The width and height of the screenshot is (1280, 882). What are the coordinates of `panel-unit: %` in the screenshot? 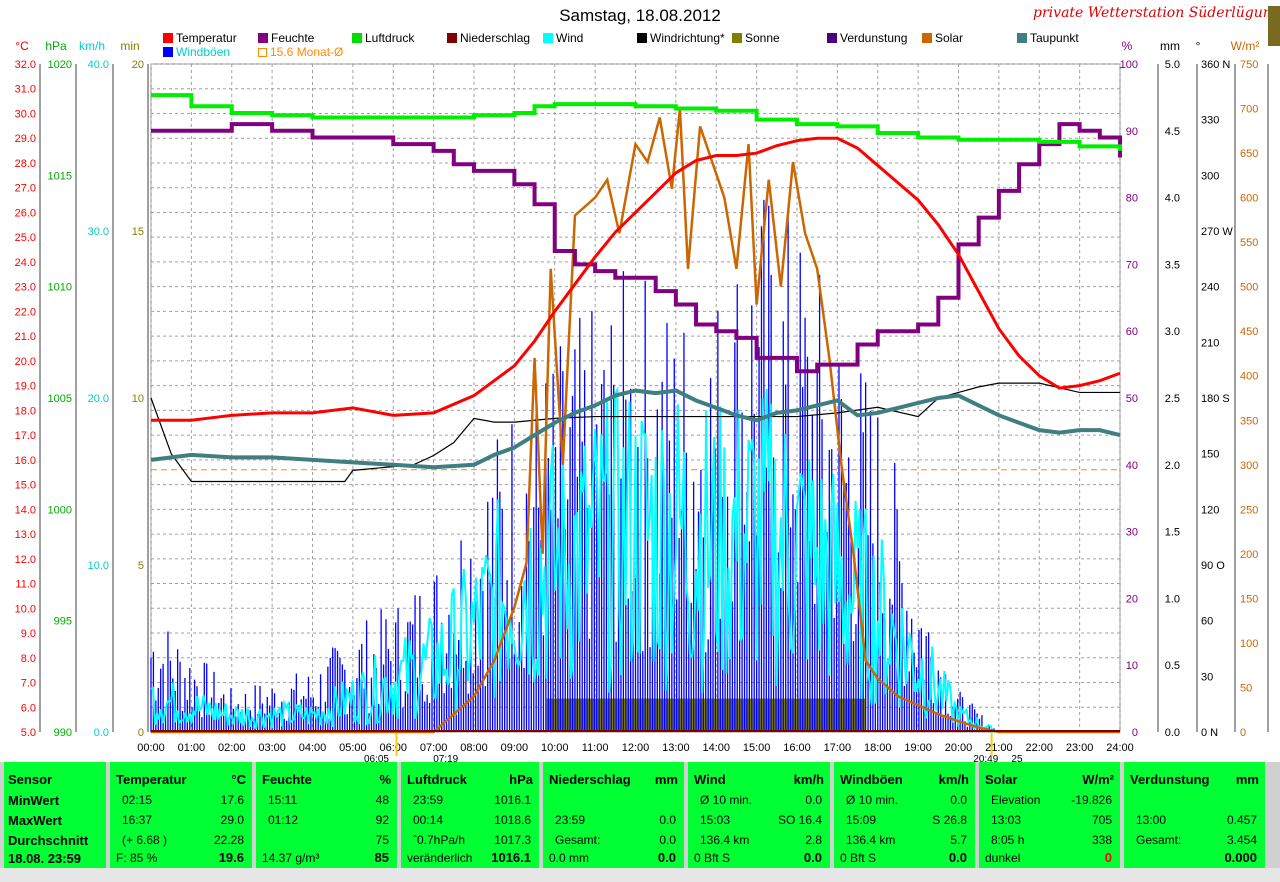 It's located at (385, 779).